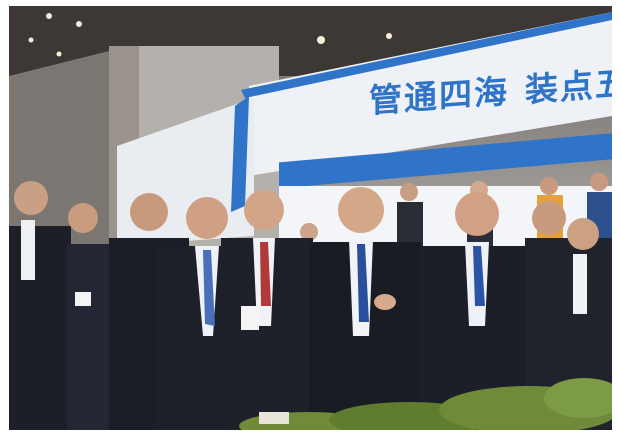  I want to click on green-model, so click(425, 404).